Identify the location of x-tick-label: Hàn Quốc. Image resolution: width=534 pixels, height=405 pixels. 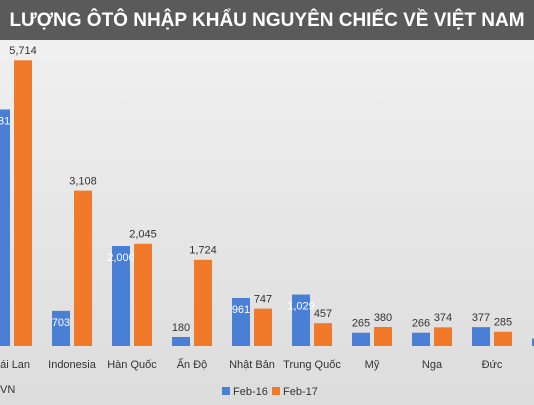
(132, 365).